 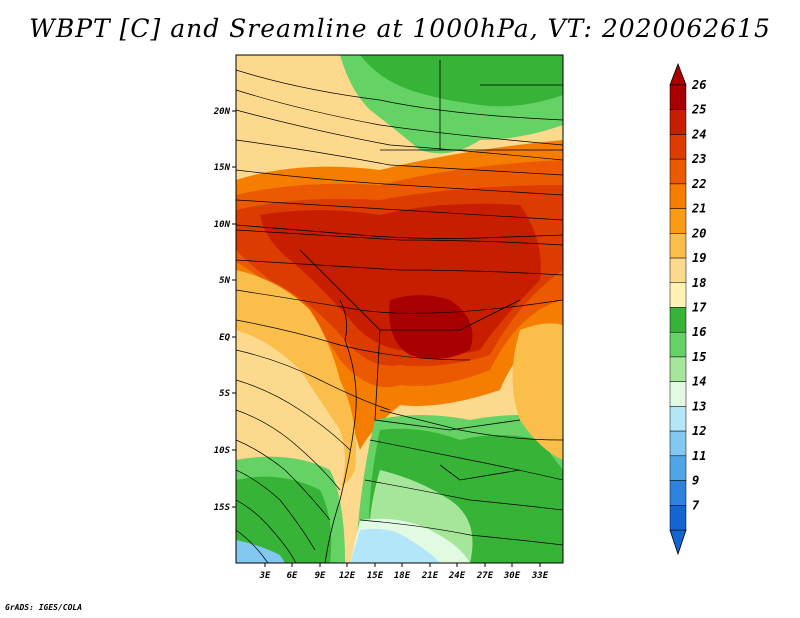 What do you see at coordinates (699, 308) in the screenshot?
I see `colorbar-label: 17` at bounding box center [699, 308].